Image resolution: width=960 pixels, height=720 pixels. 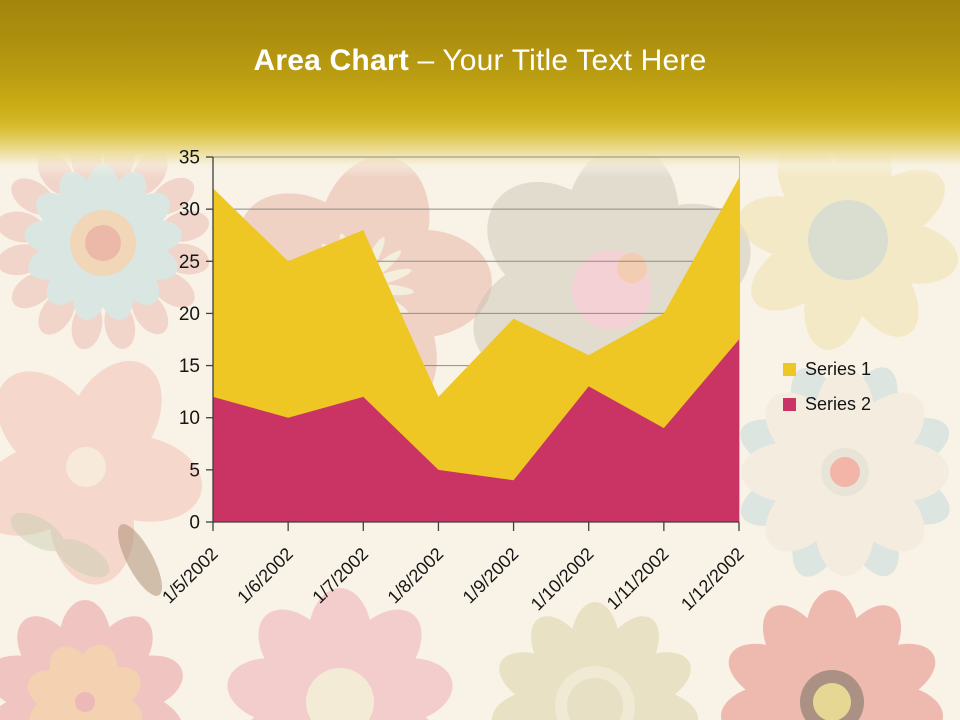 I want to click on y-tick-label: 25, so click(x=189, y=262).